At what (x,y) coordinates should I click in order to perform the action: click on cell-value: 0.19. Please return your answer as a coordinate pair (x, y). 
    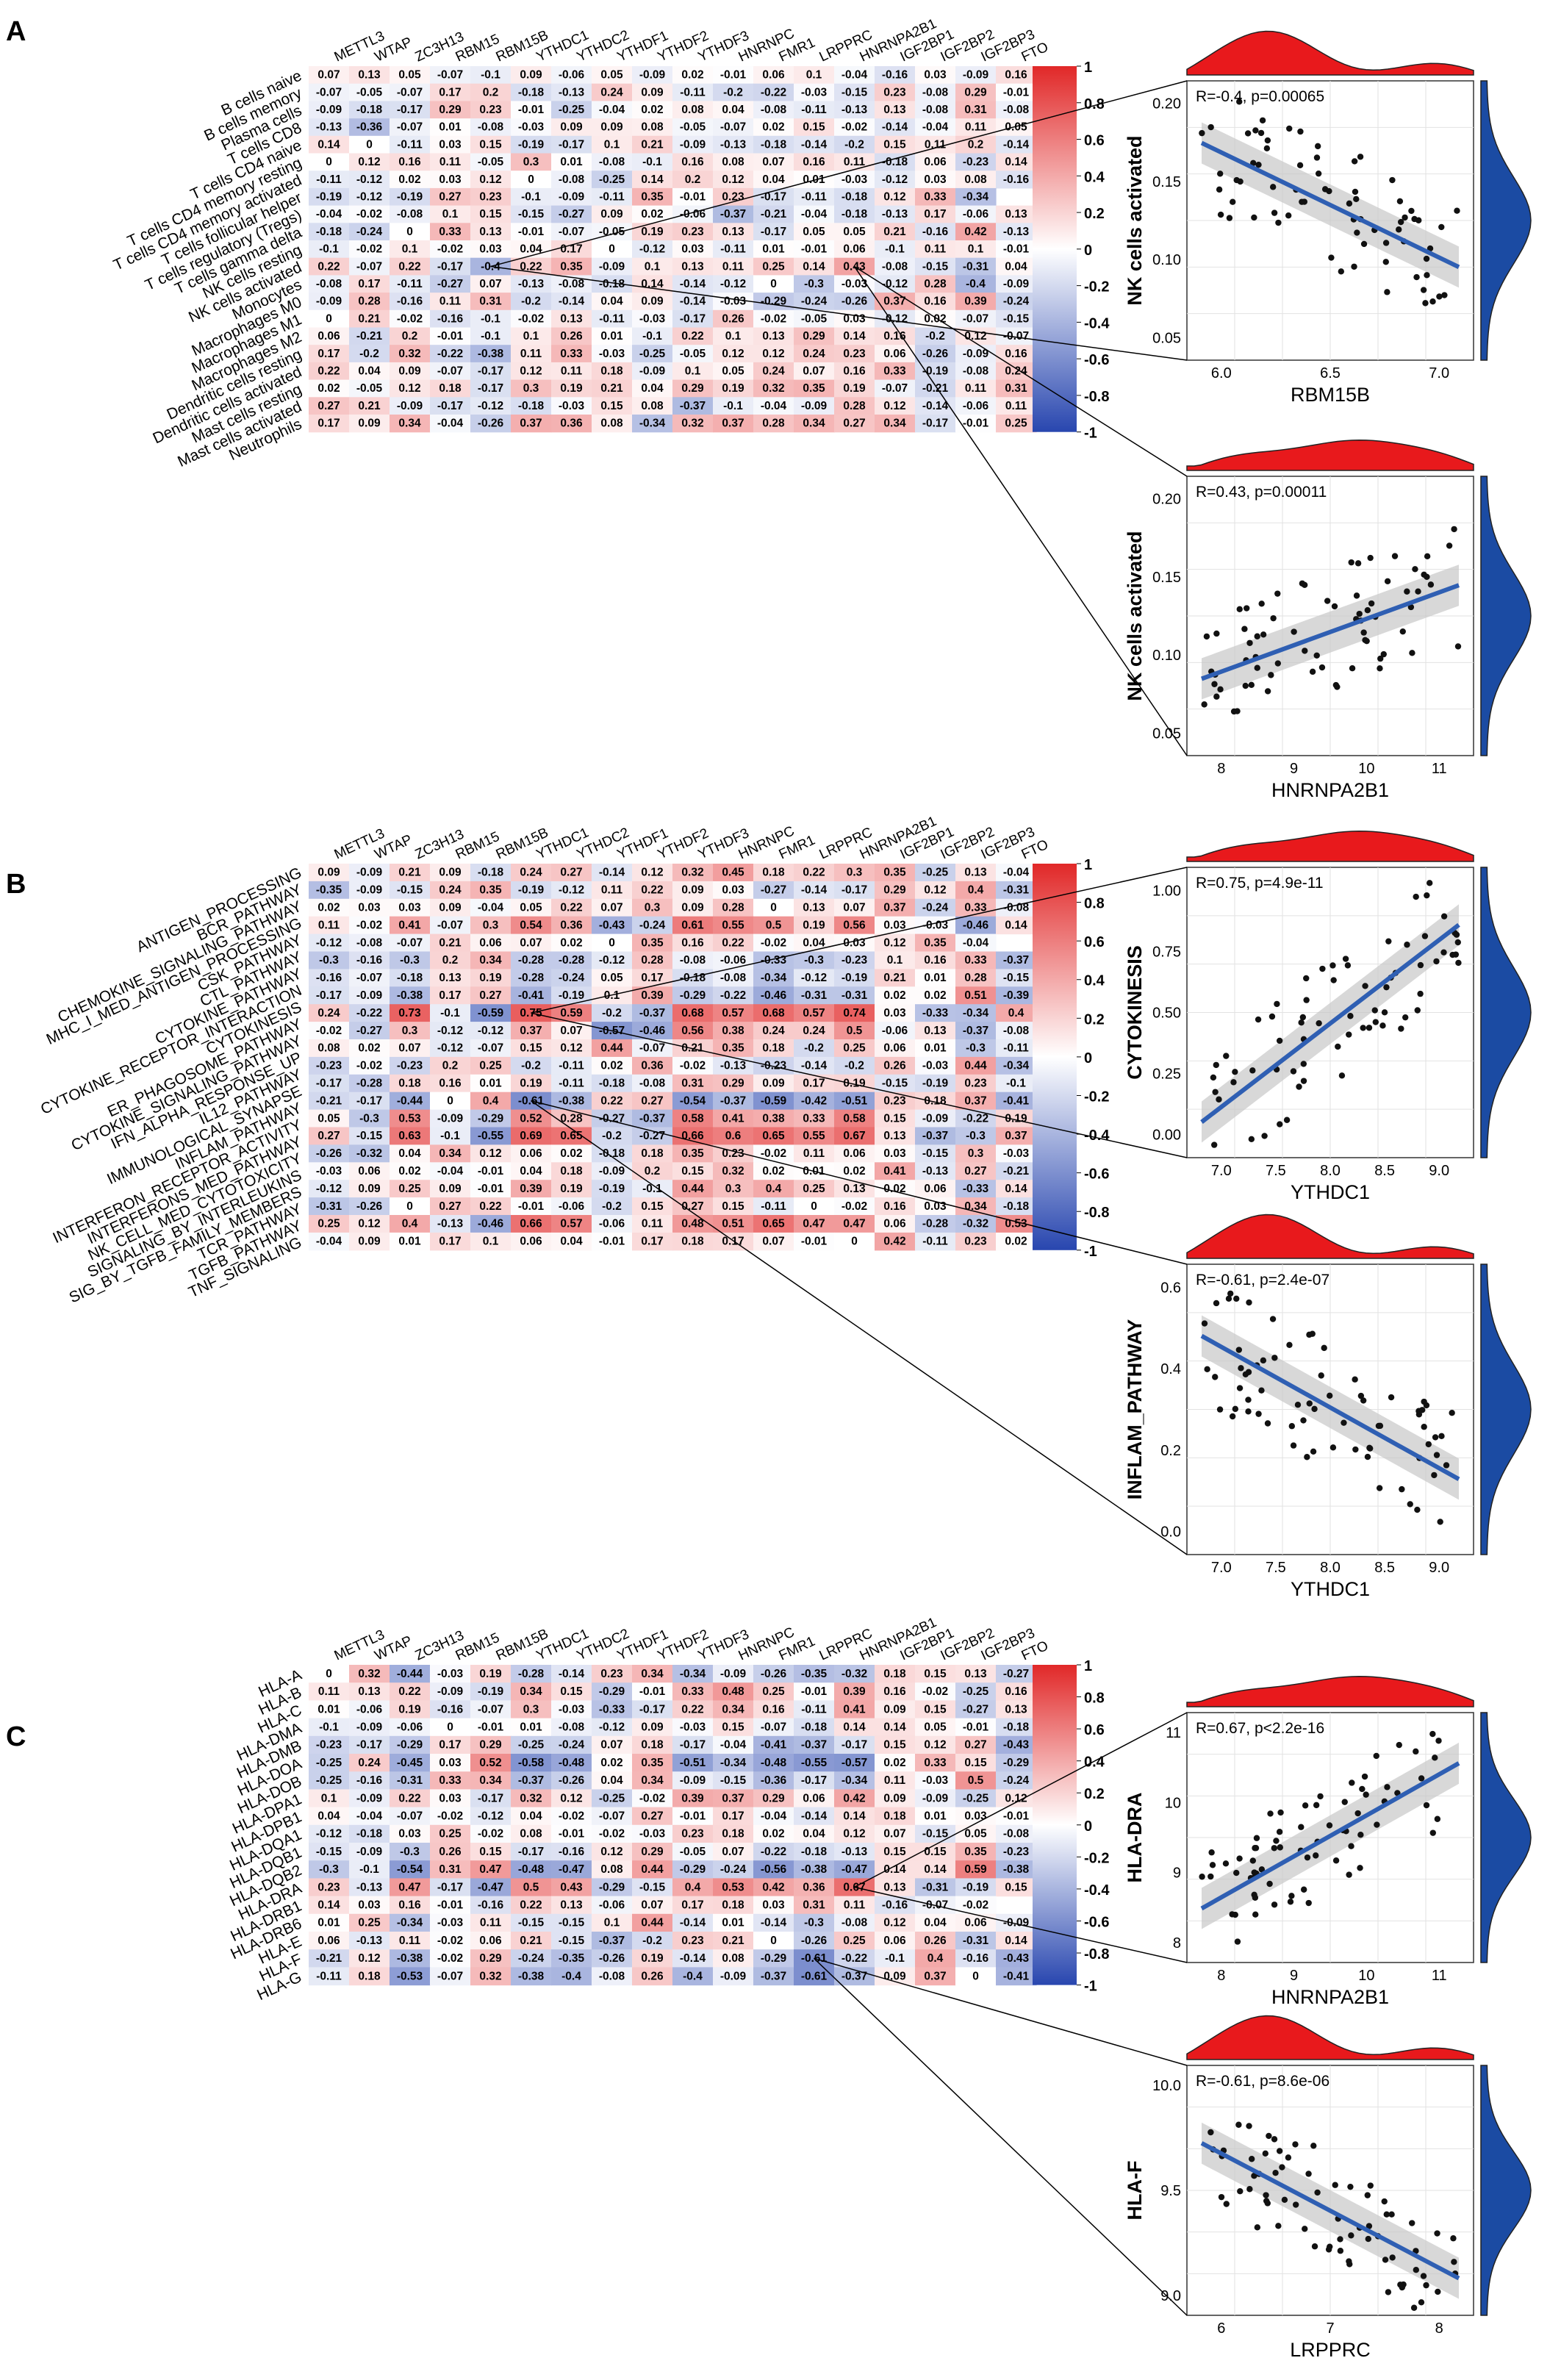
    Looking at the image, I should click on (854, 389).